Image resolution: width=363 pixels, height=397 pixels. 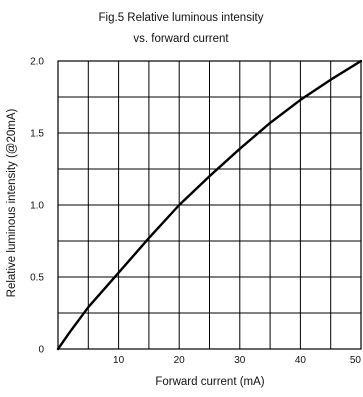 What do you see at coordinates (37, 62) in the screenshot?
I see `y-tick-label: 2.0` at bounding box center [37, 62].